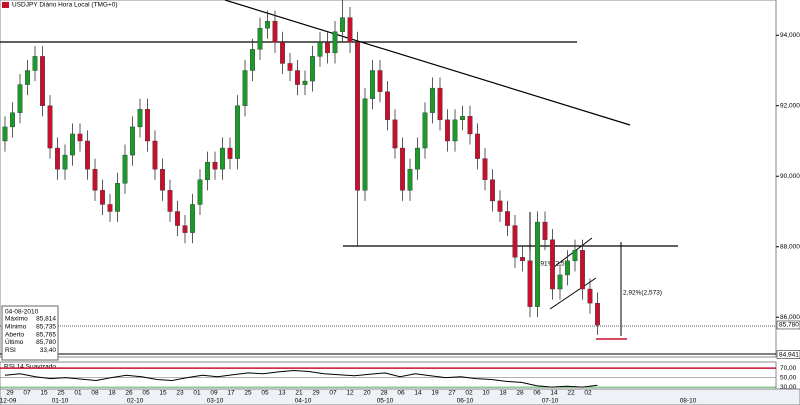 The image size is (800, 405). What do you see at coordinates (5, 5) in the screenshot?
I see `symbol-icon` at bounding box center [5, 5].